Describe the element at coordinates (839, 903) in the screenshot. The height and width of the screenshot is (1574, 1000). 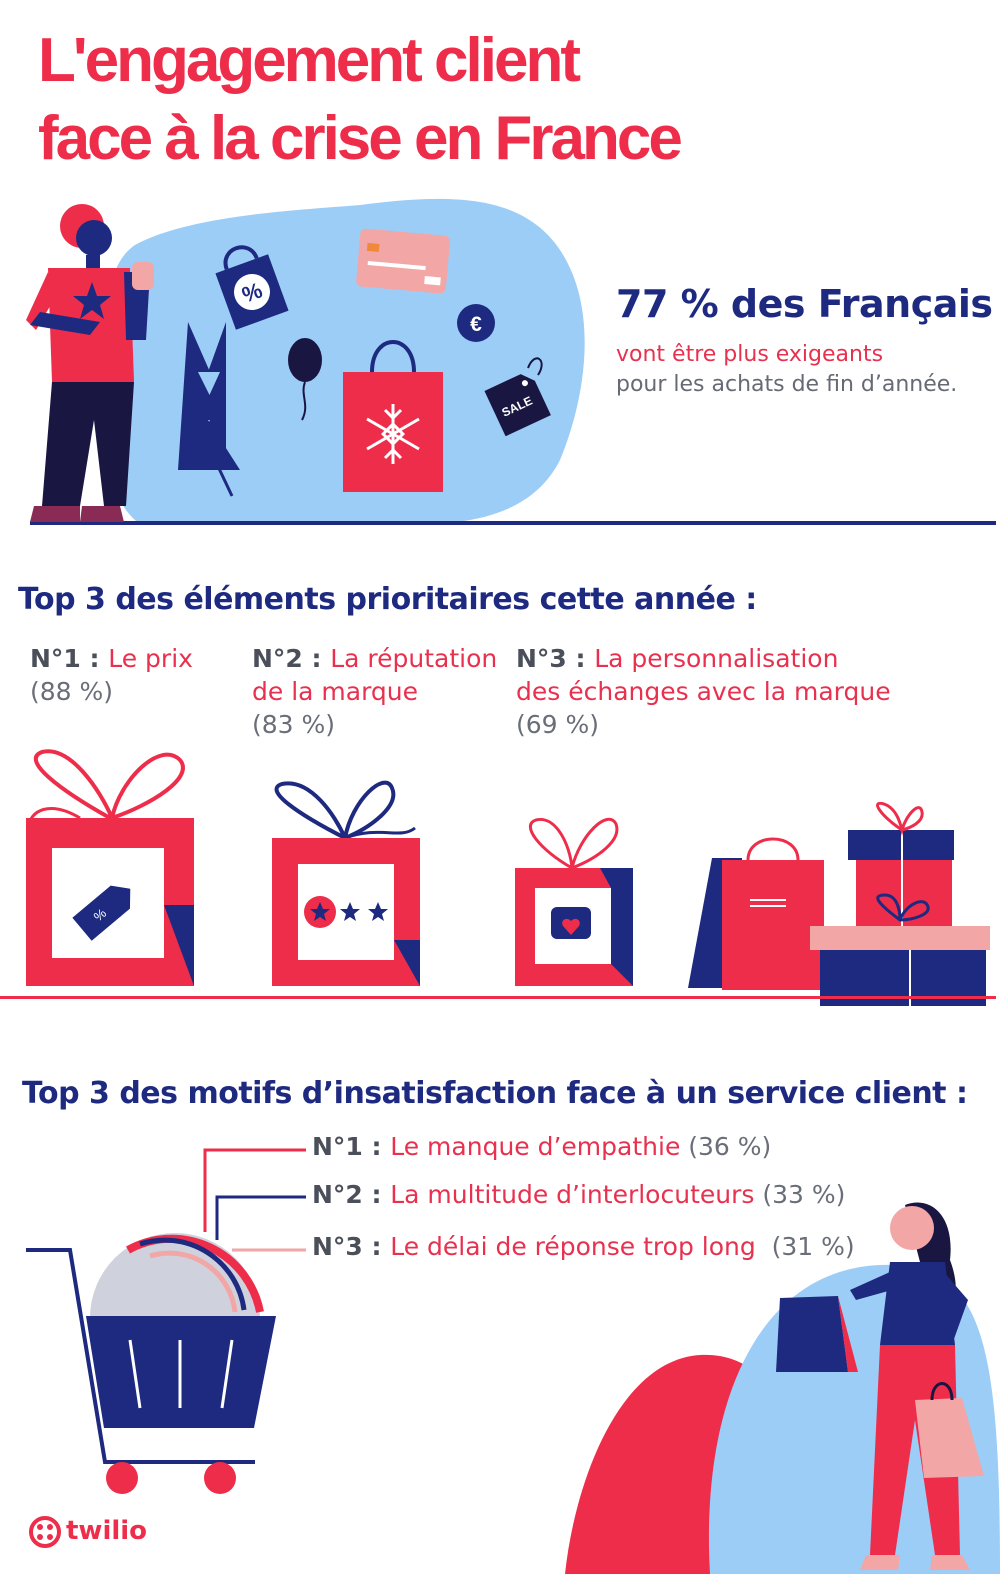
I see `shopping-bag-gifts-icon` at that location.